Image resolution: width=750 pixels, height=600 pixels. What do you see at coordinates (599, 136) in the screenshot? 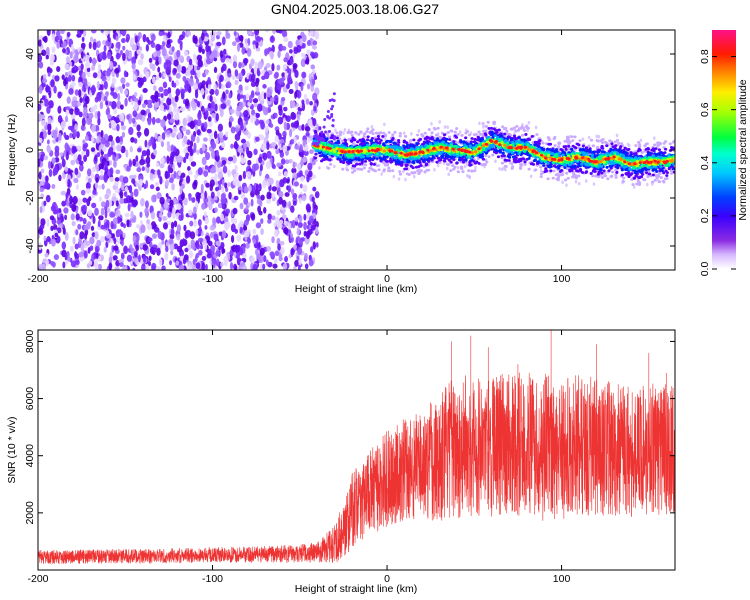
I see `faint-point` at bounding box center [599, 136].